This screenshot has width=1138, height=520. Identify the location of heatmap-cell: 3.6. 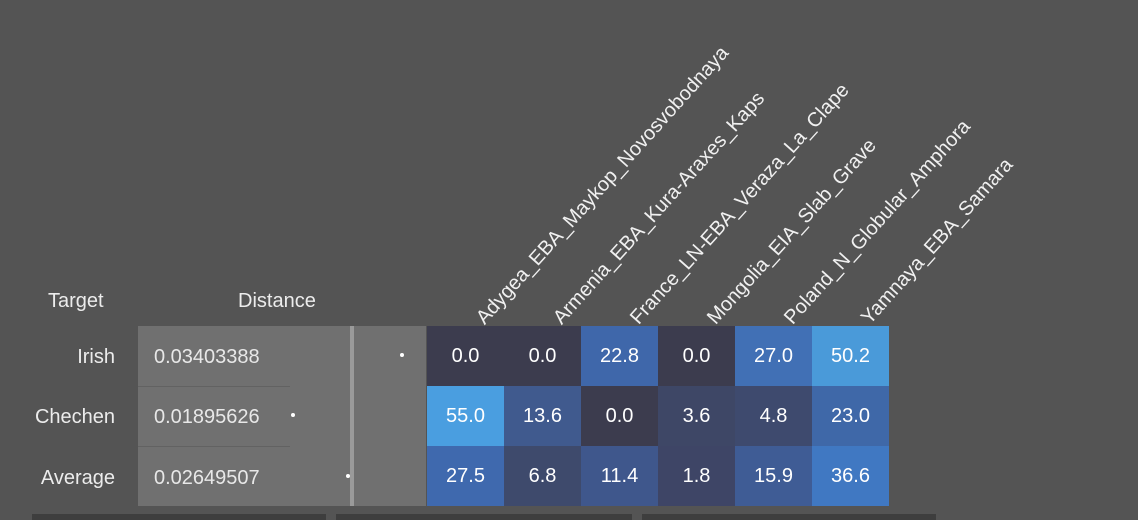
(696, 416).